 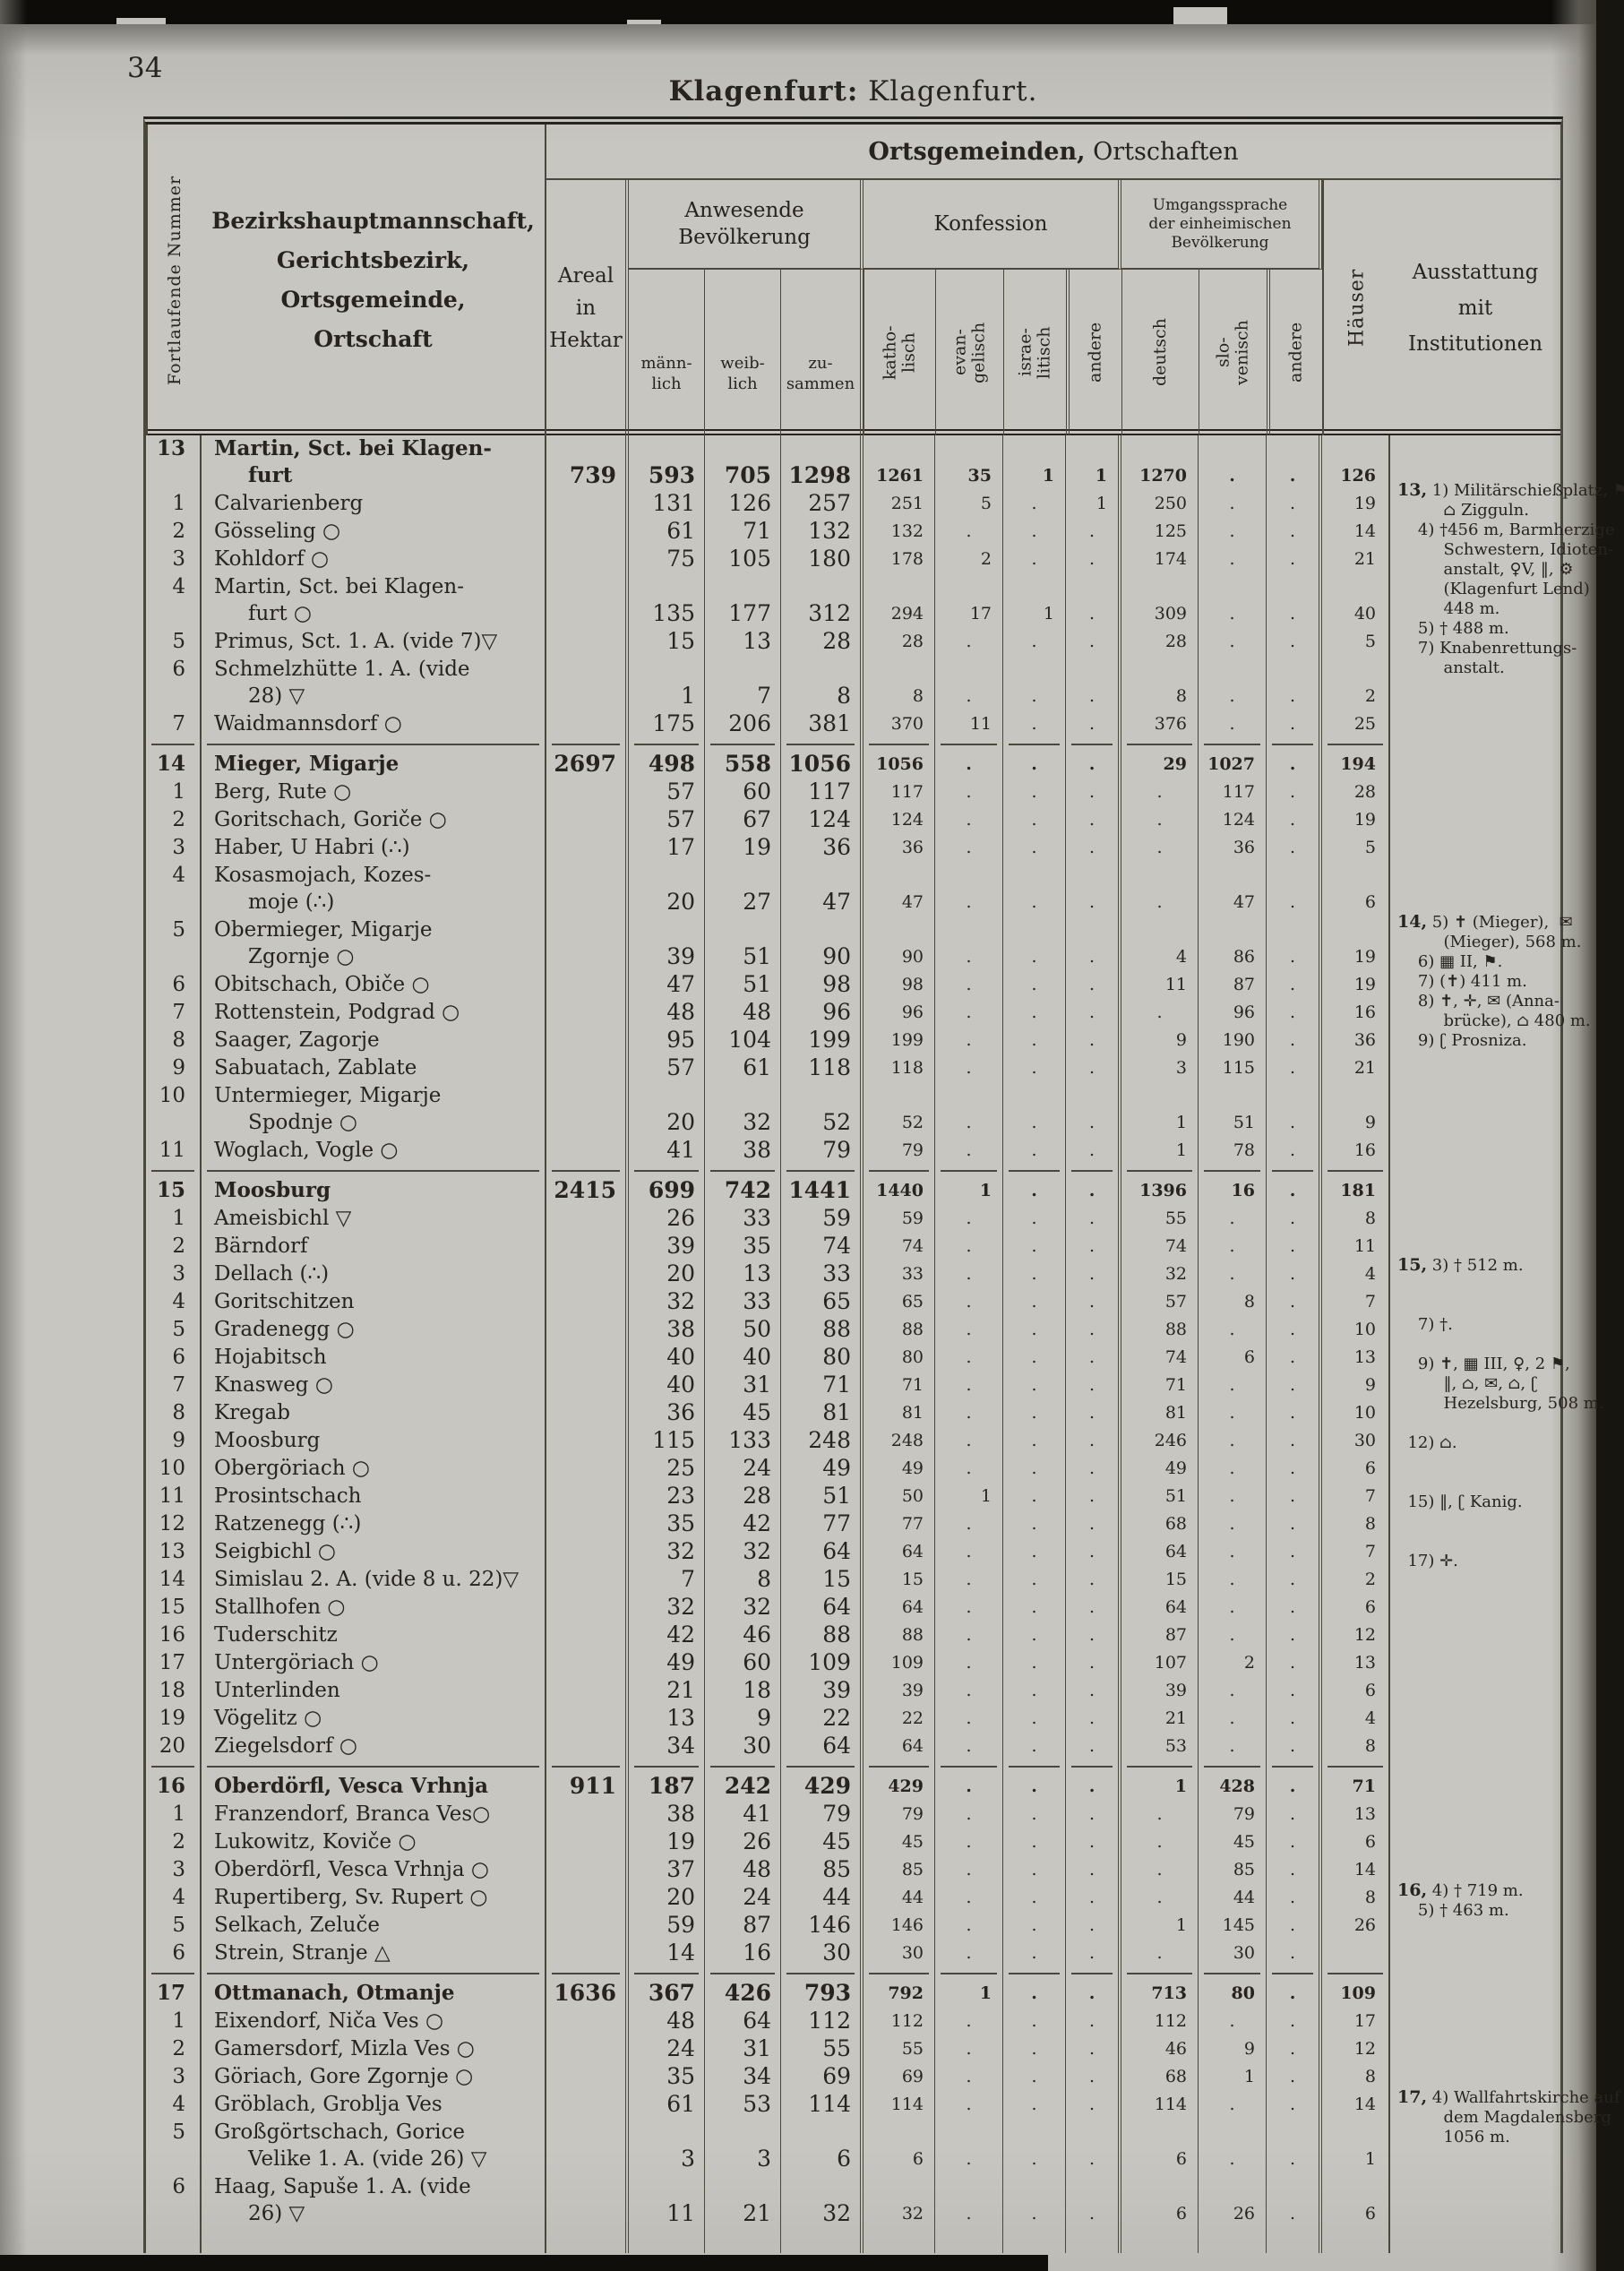 I want to click on place-name: Sabuatach, Zablate, so click(x=374, y=1068).